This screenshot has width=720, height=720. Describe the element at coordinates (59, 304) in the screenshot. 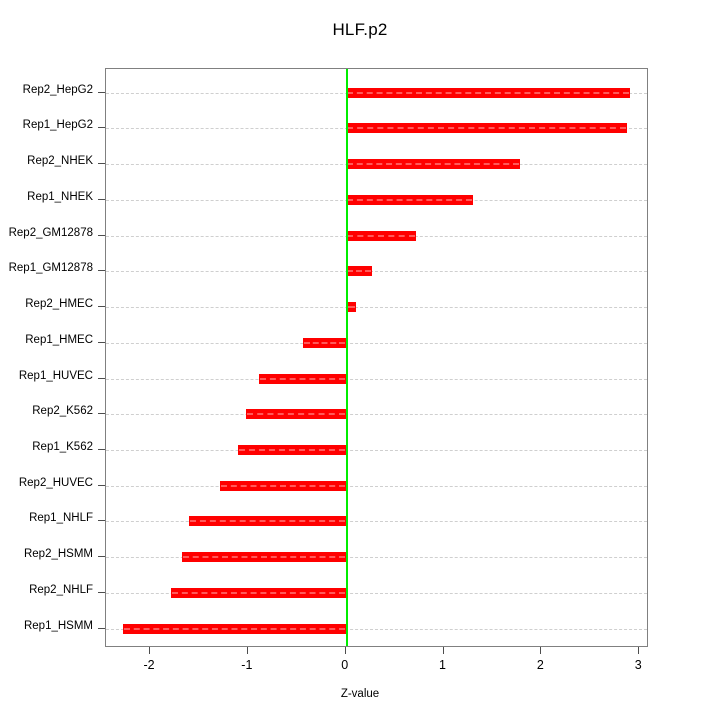

I see `y-tick-label-rep2-hmec: Rep2_HMEC` at that location.